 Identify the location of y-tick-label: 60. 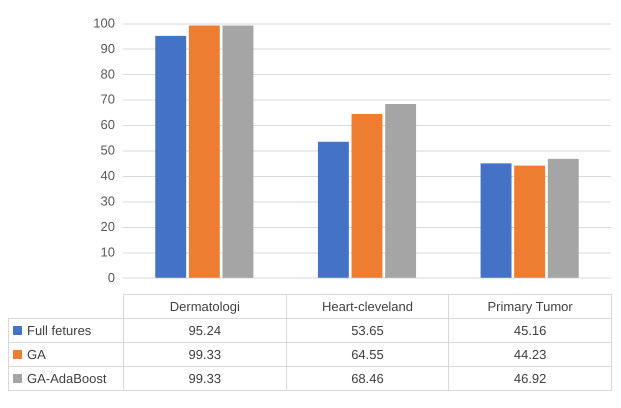
(107, 124).